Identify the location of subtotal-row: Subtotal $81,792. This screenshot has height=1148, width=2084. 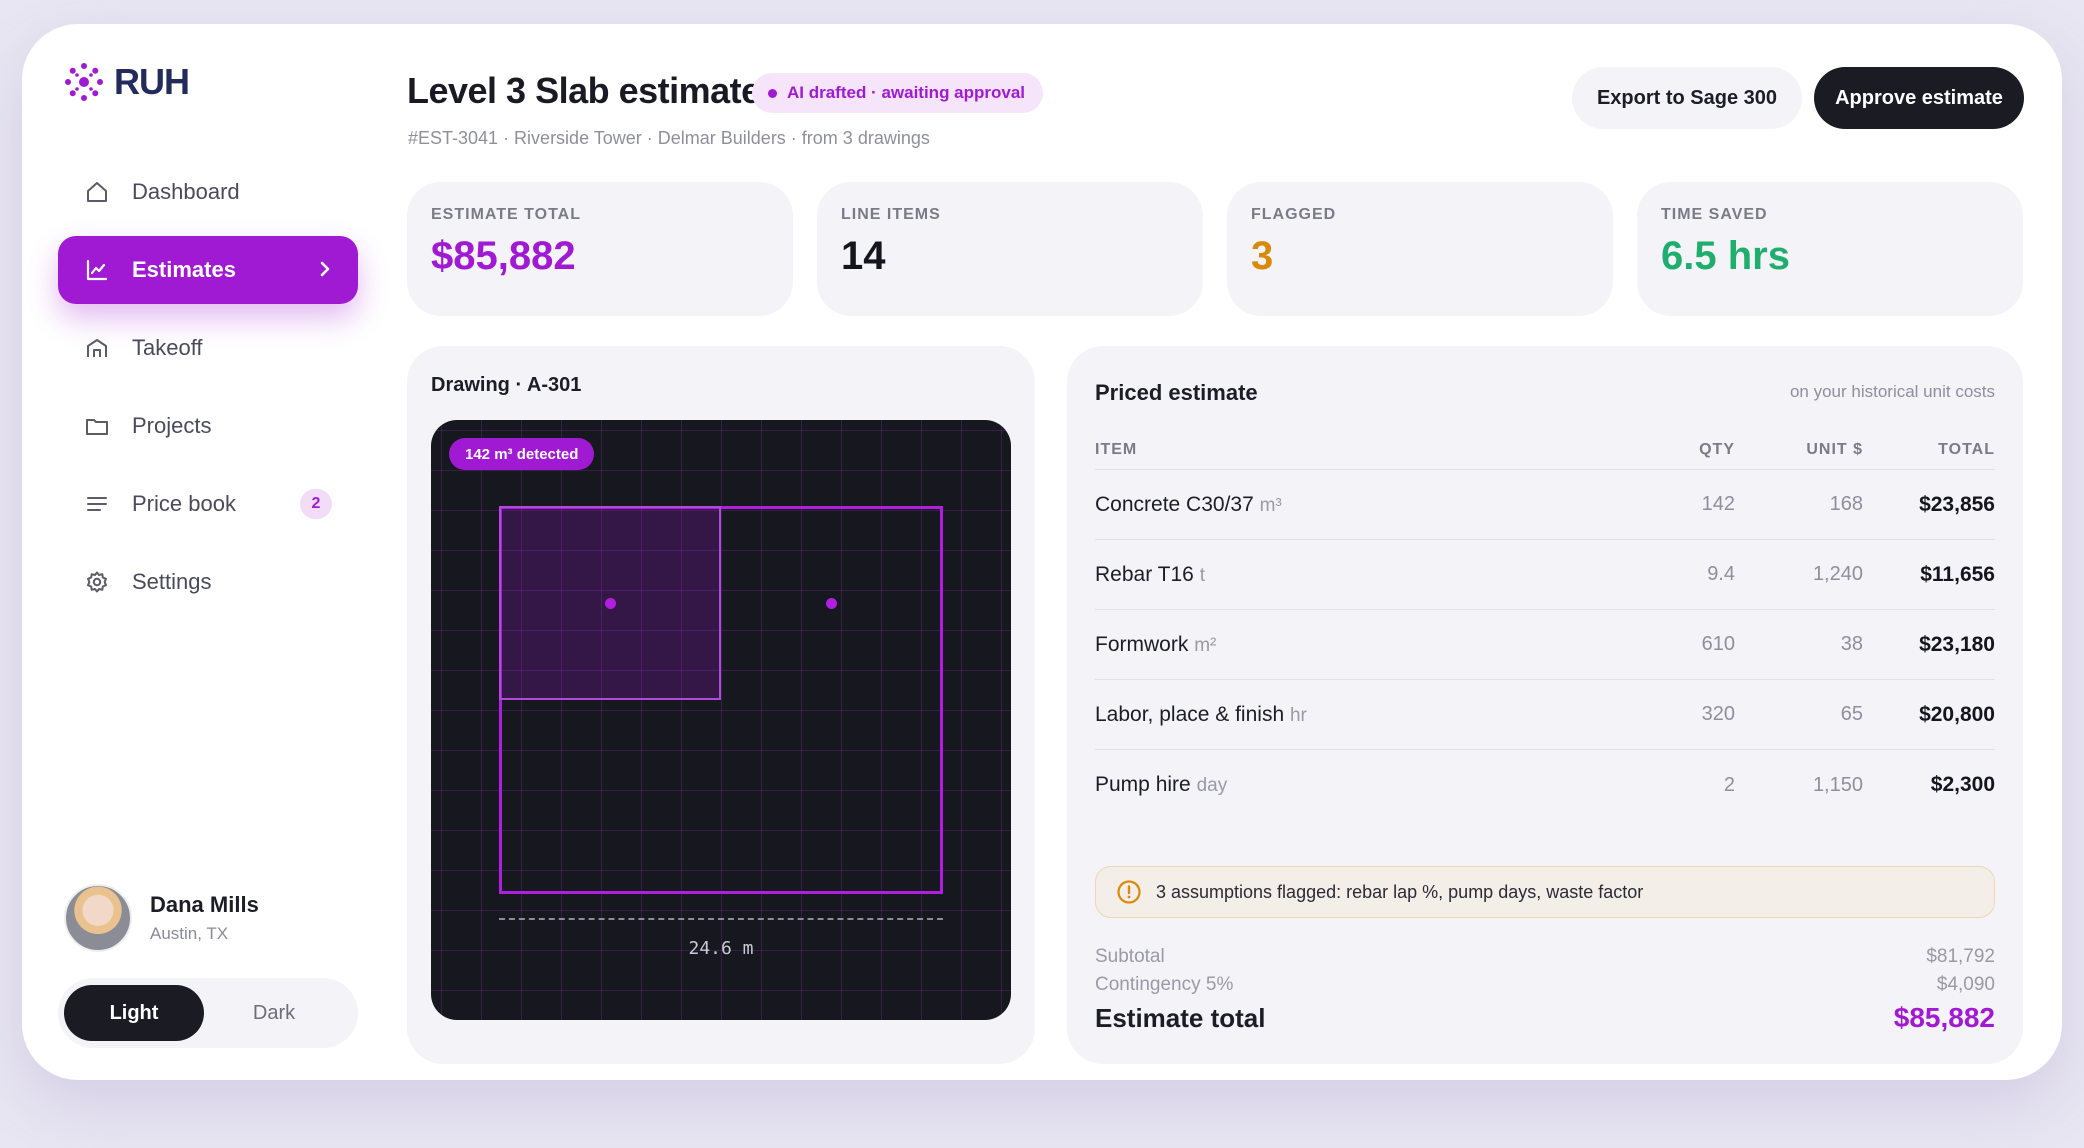
(1545, 957).